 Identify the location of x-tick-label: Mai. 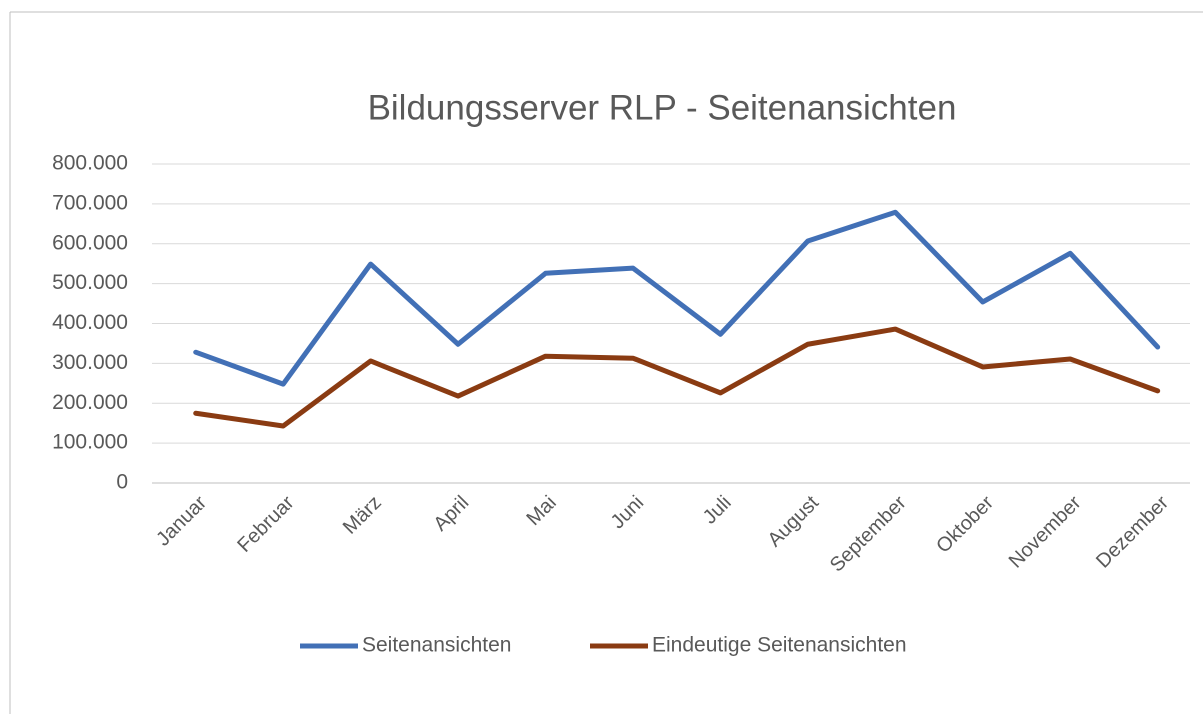
(541, 511).